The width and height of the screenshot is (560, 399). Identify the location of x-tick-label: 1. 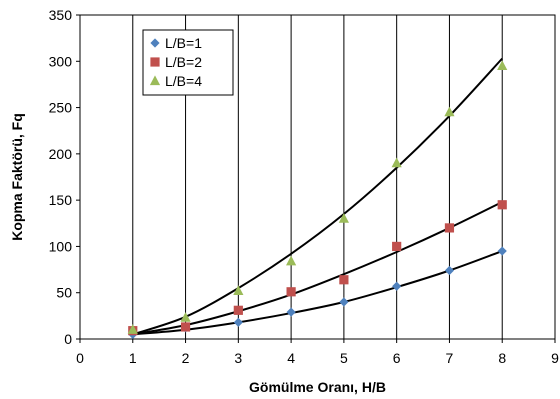
(133, 358).